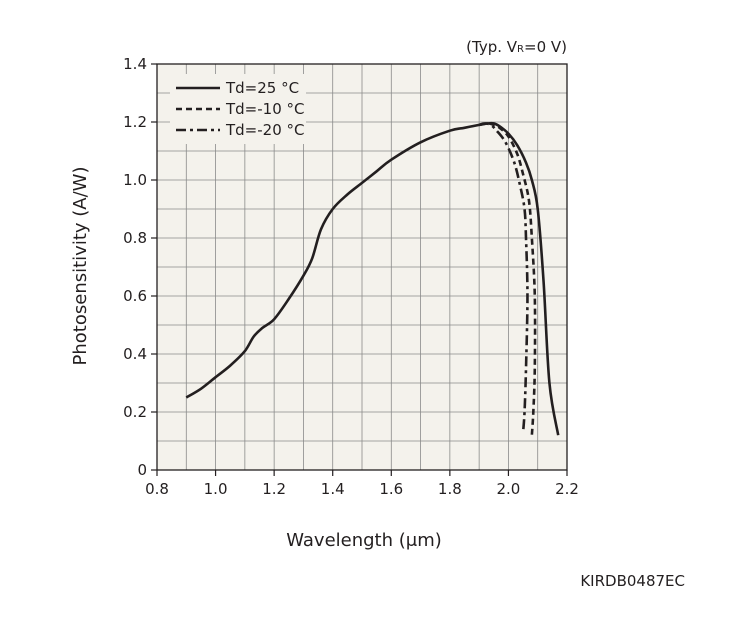 This screenshot has width=753, height=624. What do you see at coordinates (135, 296) in the screenshot?
I see `y-tick-label: 0.6` at bounding box center [135, 296].